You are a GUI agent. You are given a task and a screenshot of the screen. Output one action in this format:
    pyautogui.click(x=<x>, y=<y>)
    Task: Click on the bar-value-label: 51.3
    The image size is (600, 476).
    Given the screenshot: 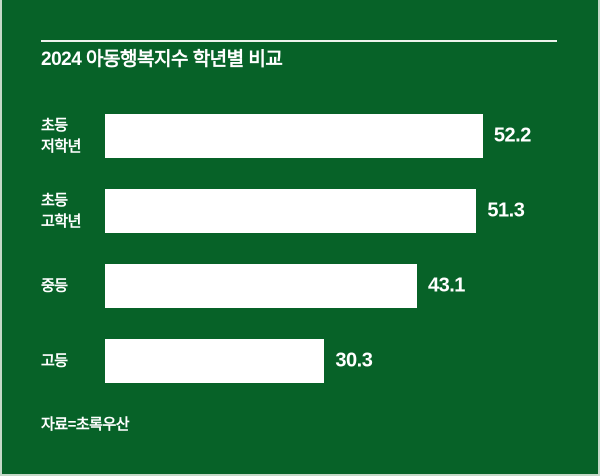 What is the action you would take?
    pyautogui.click(x=506, y=210)
    